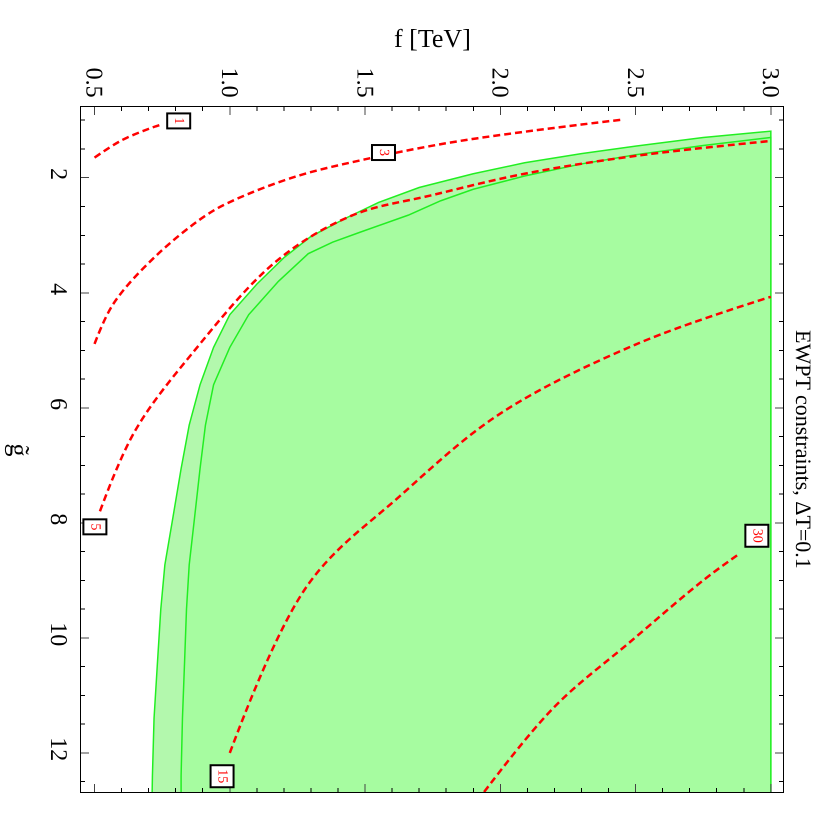  What do you see at coordinates (58, 404) in the screenshot?
I see `y-tick-label: 6` at bounding box center [58, 404].